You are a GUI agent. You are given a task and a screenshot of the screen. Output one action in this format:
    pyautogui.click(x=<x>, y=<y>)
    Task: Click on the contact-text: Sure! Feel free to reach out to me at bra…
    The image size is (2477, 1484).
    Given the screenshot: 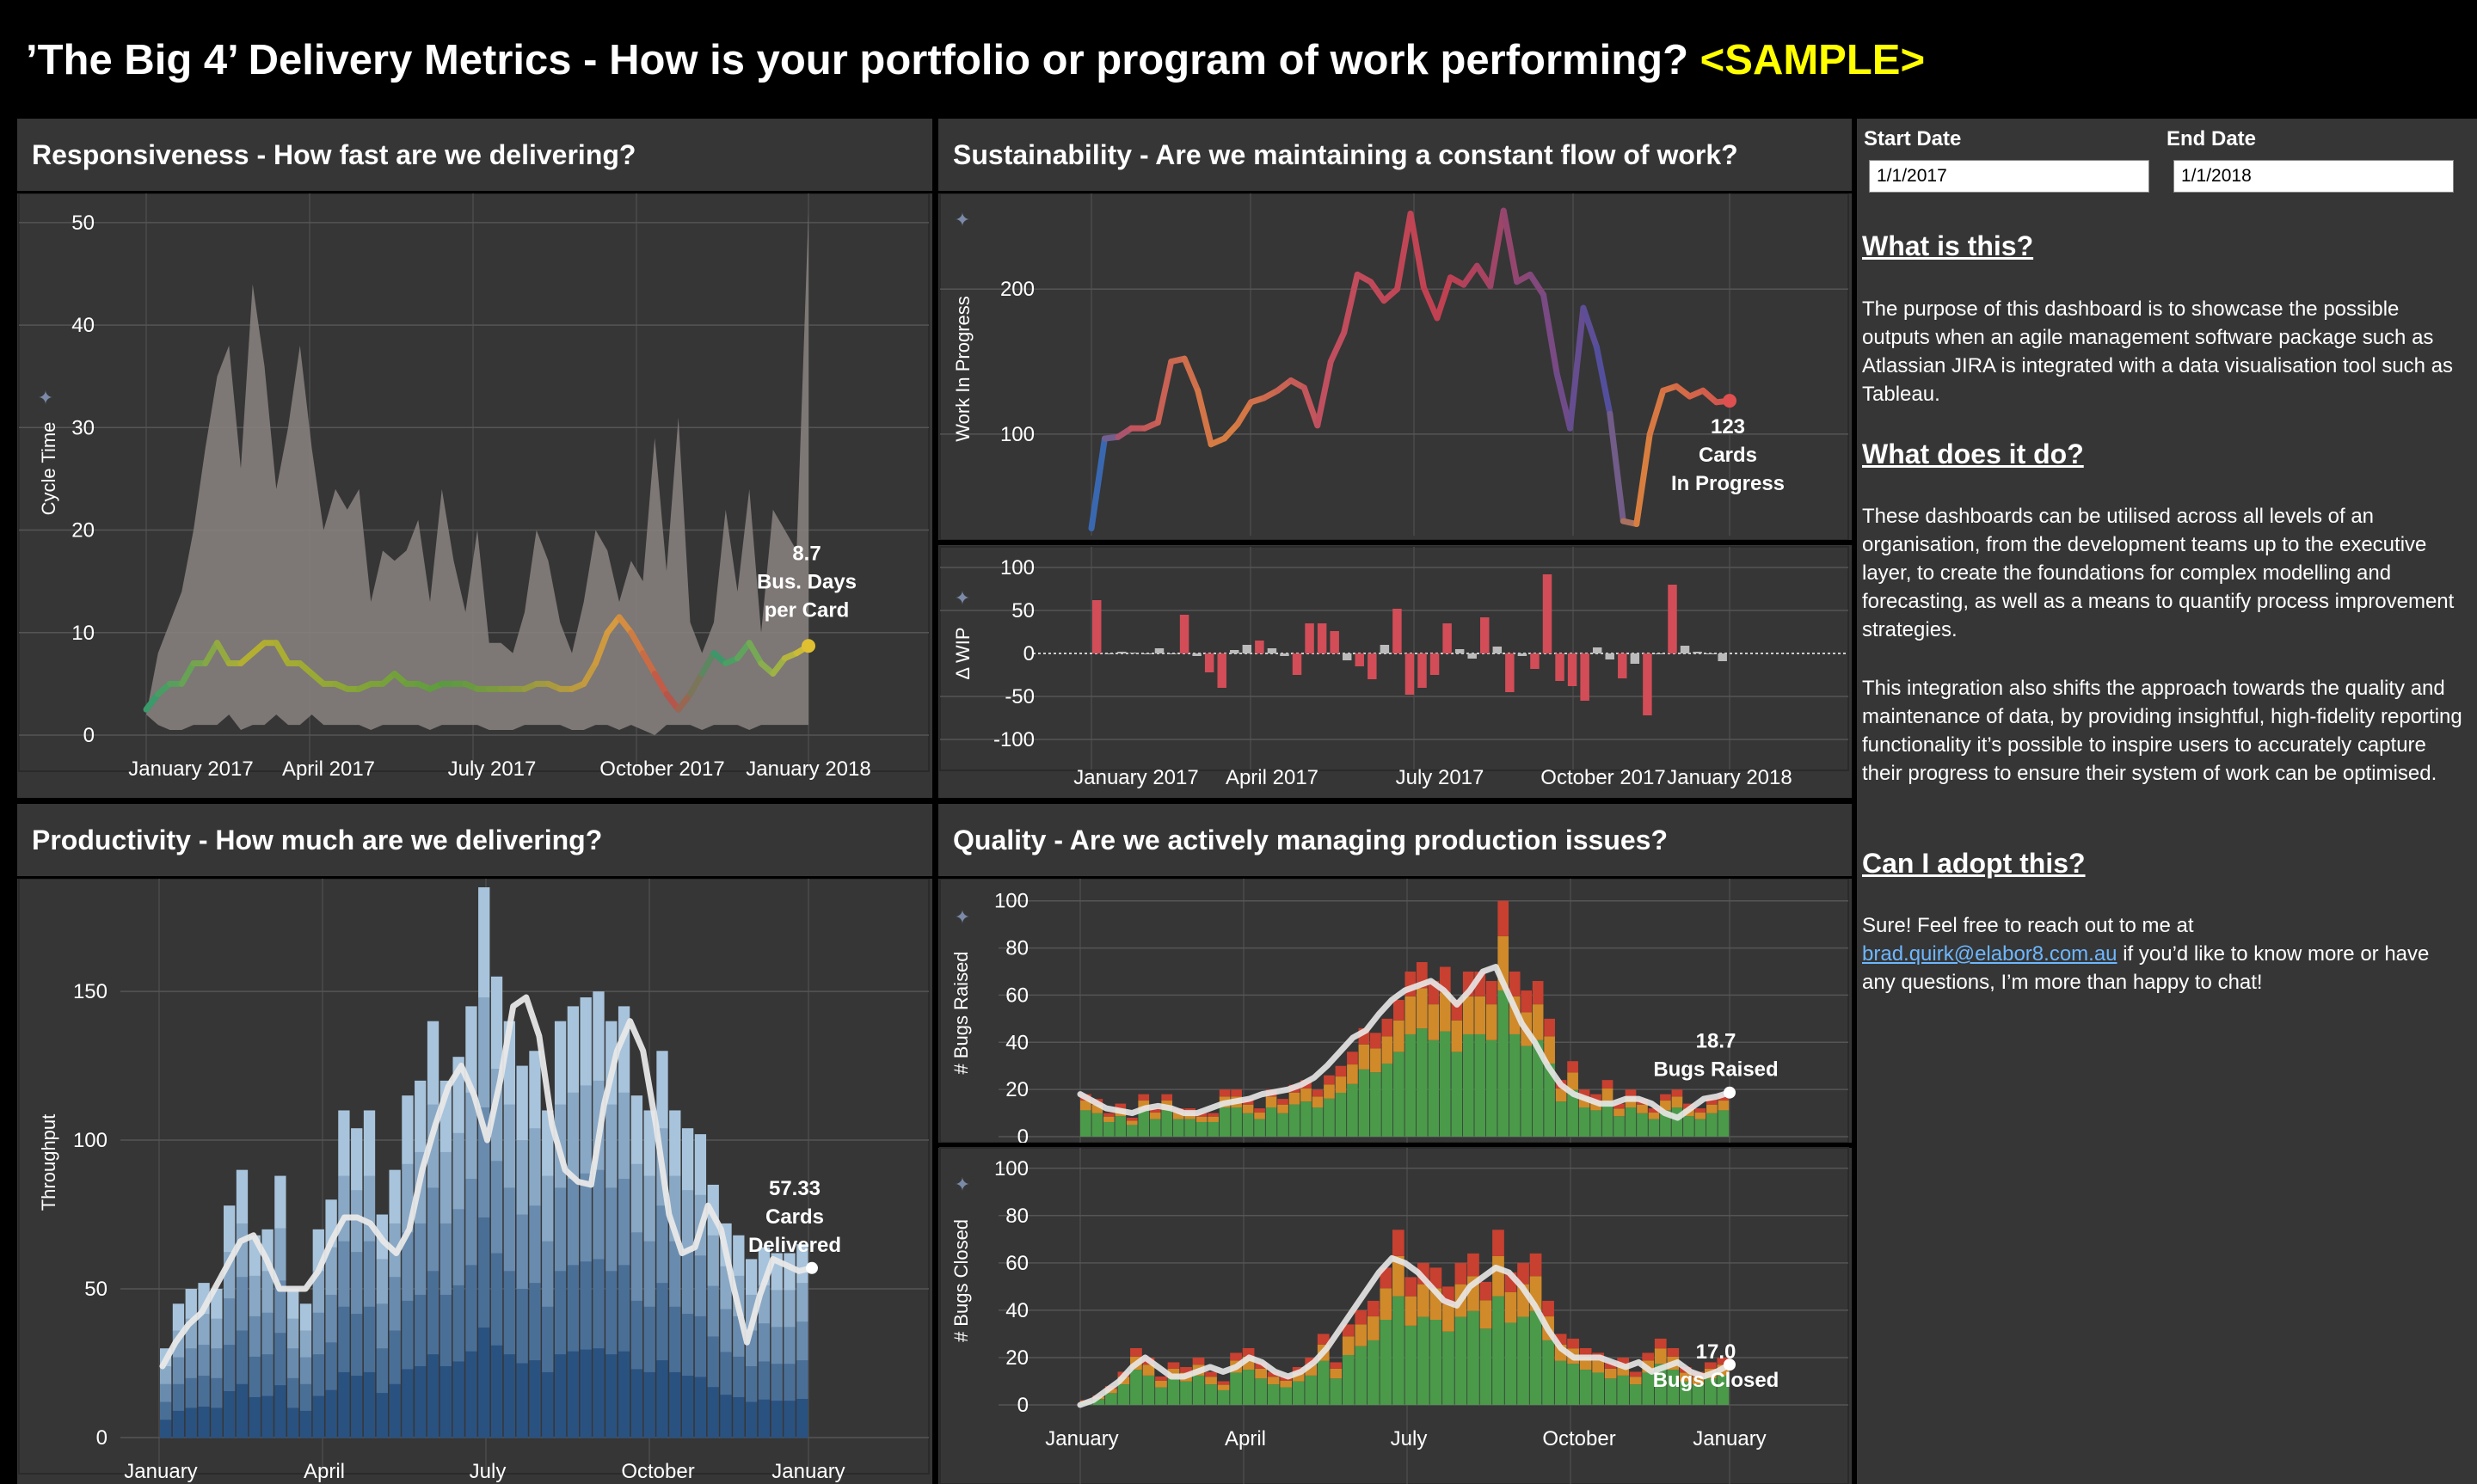 What is the action you would take?
    pyautogui.click(x=2163, y=953)
    